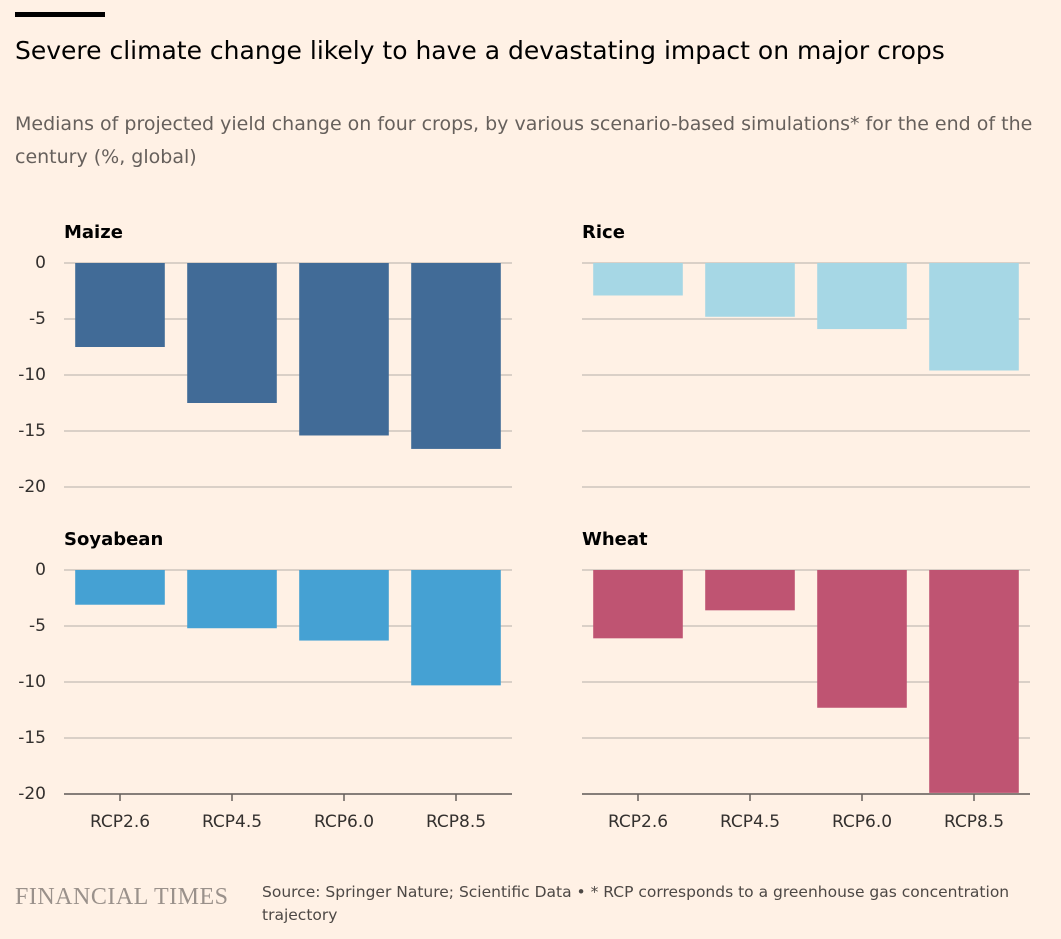  What do you see at coordinates (113, 539) in the screenshot?
I see `panel-title: Soyabean` at bounding box center [113, 539].